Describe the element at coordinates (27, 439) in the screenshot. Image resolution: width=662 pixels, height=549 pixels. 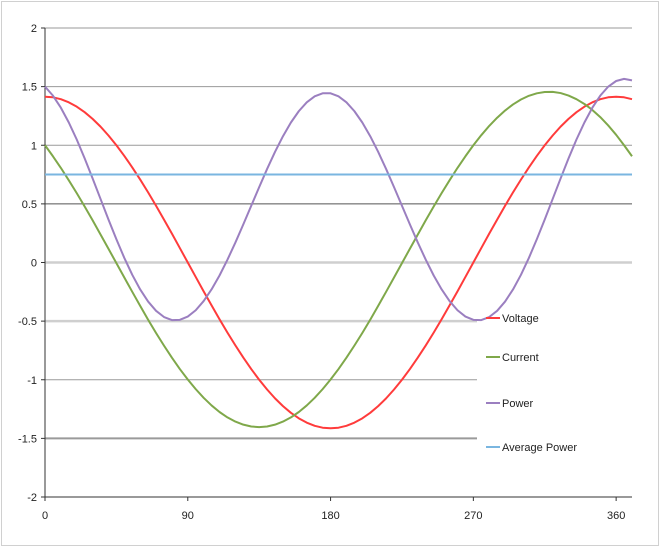
I see `y-tick-label: -1.5` at that location.